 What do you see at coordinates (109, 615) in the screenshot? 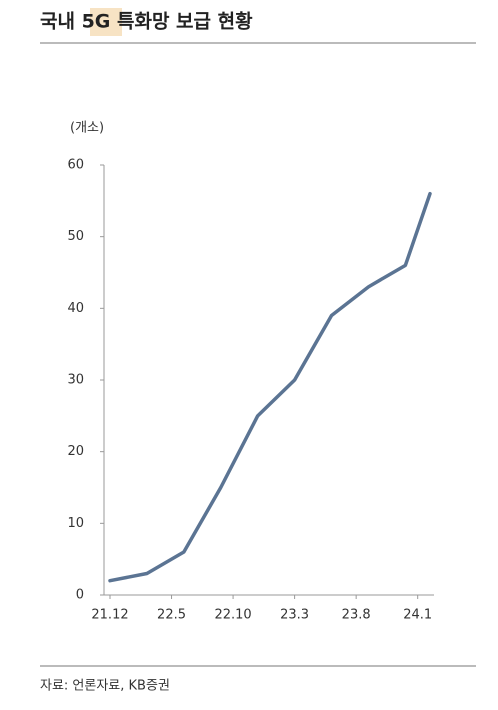
I see `x-tick-label: 21.12` at bounding box center [109, 615].